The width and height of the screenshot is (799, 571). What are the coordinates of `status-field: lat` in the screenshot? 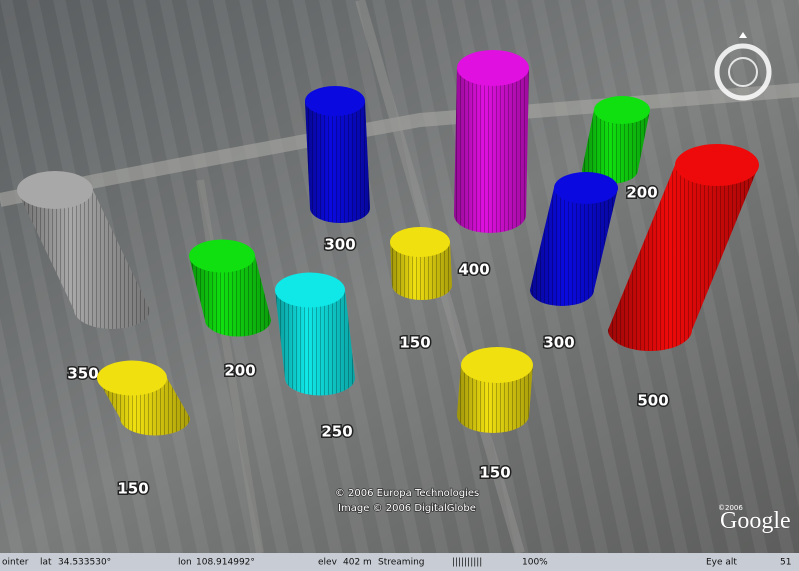 It's located at (46, 563).